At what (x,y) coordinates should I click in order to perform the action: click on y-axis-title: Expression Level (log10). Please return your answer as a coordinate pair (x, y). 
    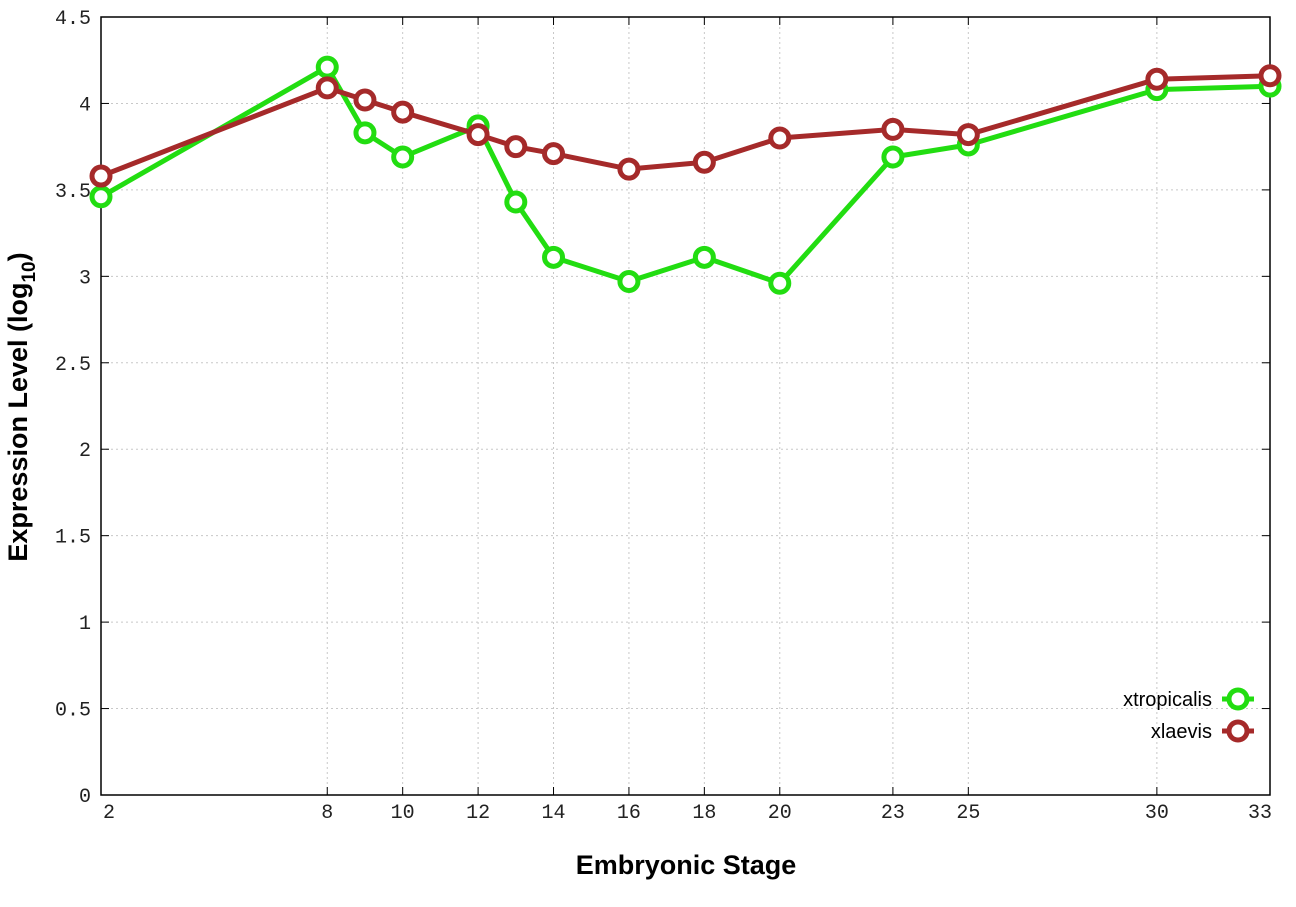
    Looking at the image, I should click on (21, 406).